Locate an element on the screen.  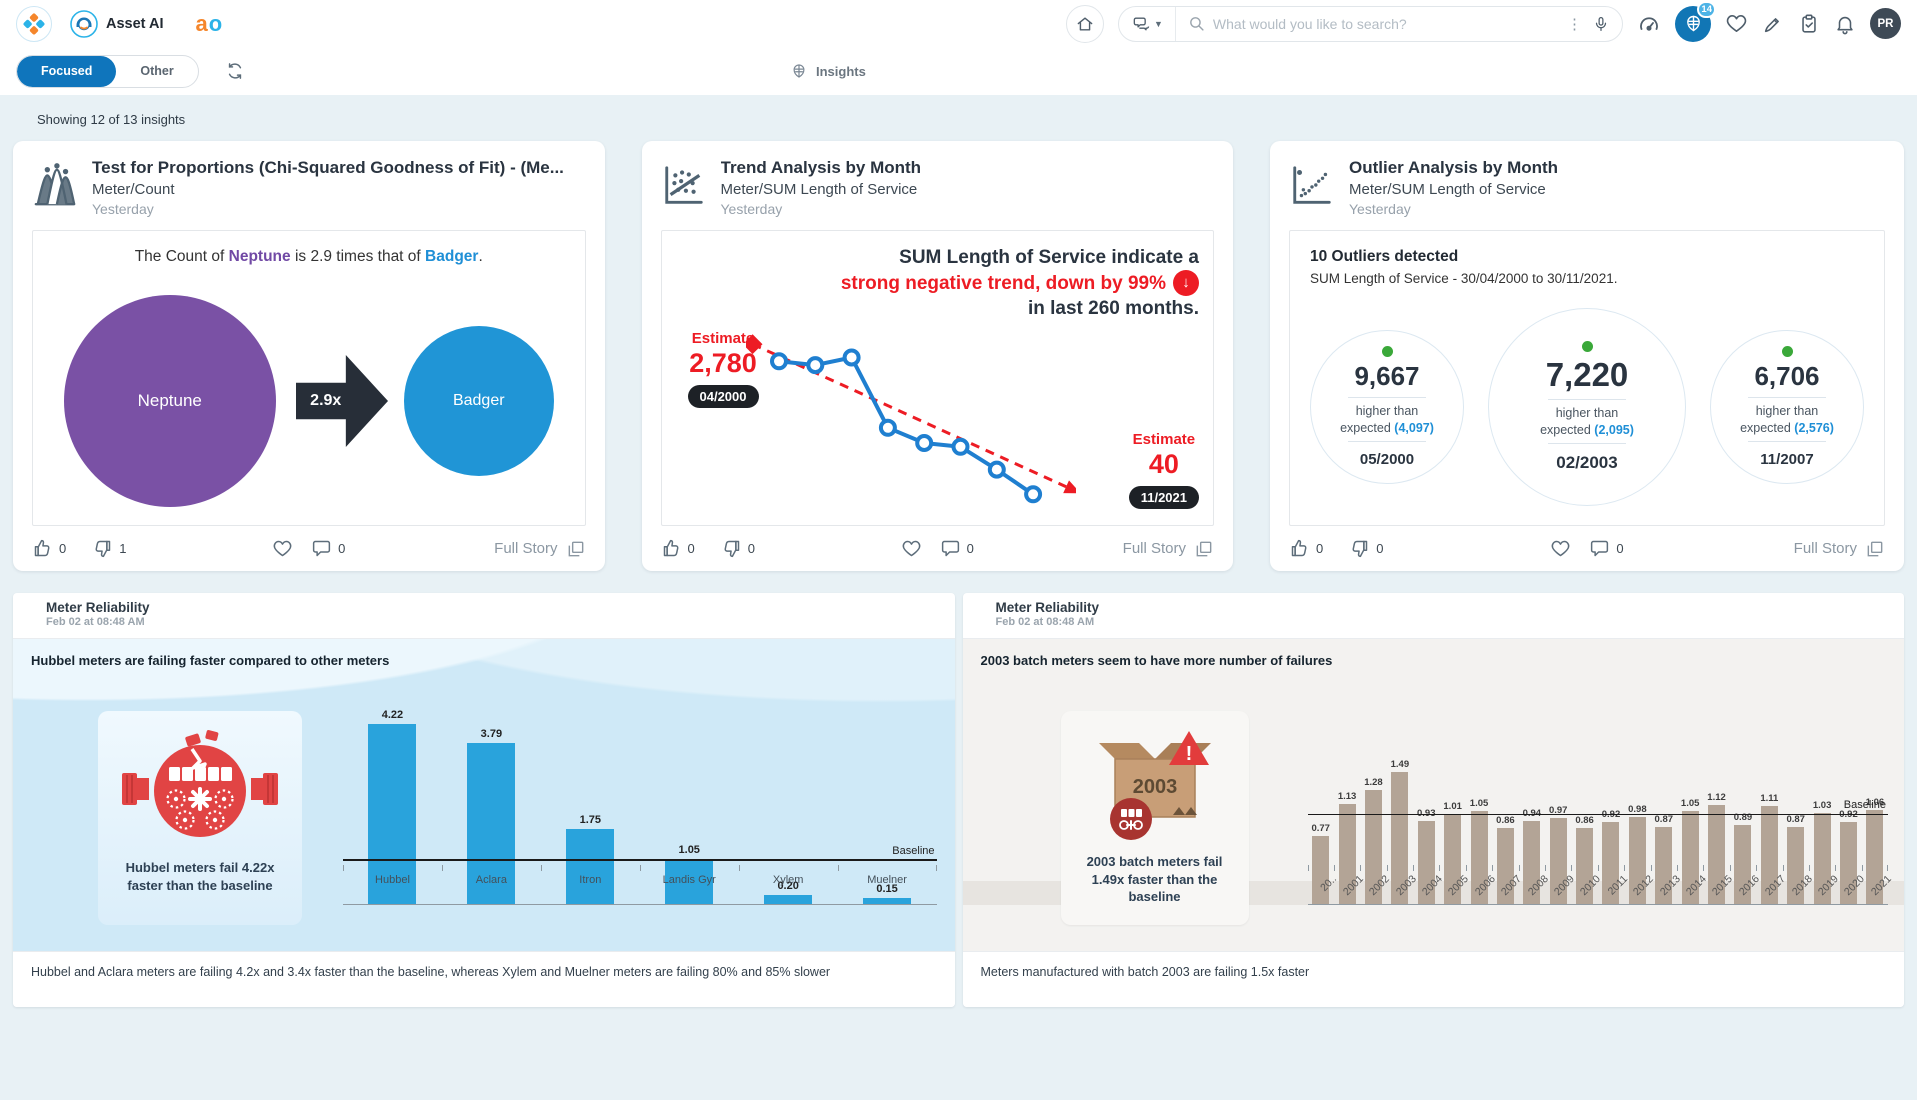
neptune-token: Neptune is located at coordinates (259, 256).